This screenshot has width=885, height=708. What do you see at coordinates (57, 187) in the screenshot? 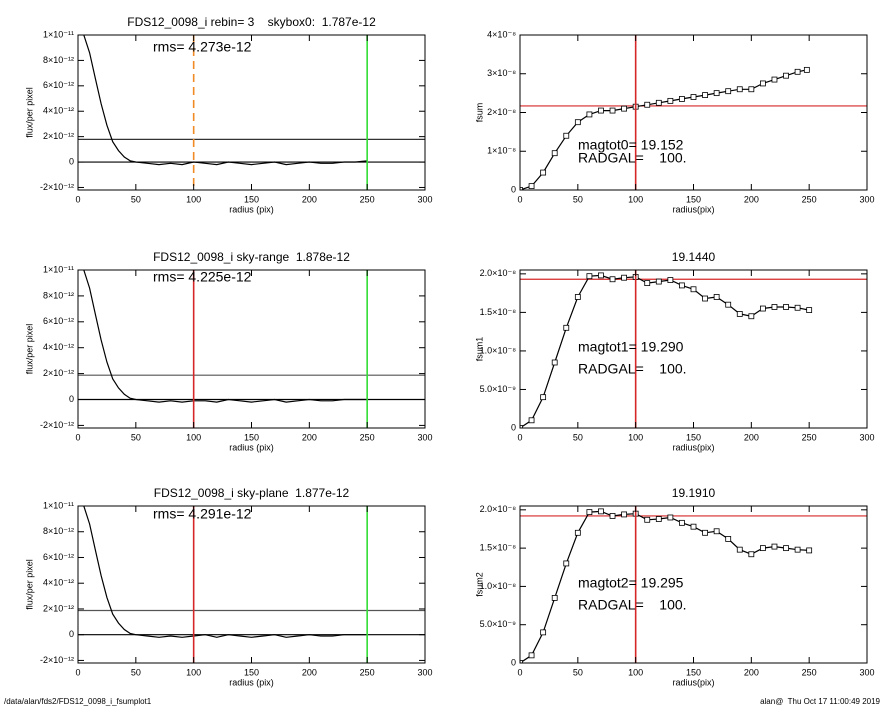
I see `y-tick-label: -2×10⁻¹²` at bounding box center [57, 187].